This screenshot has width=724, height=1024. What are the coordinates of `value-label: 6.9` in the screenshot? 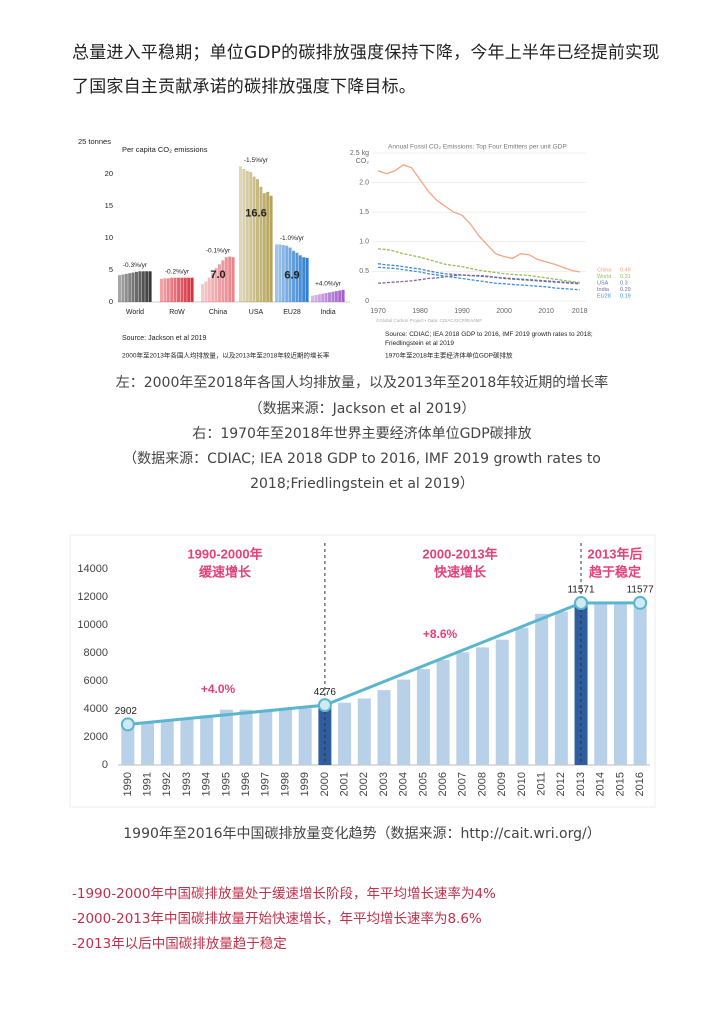 It's located at (291, 276).